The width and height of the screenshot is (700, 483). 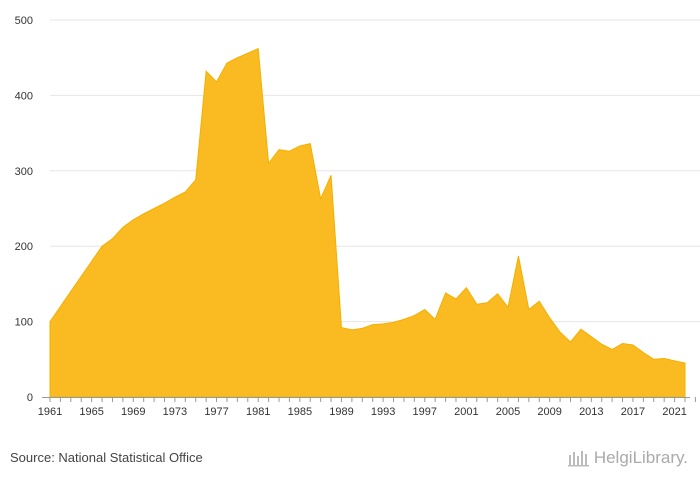 What do you see at coordinates (50, 412) in the screenshot?
I see `x-tick-label: 1961` at bounding box center [50, 412].